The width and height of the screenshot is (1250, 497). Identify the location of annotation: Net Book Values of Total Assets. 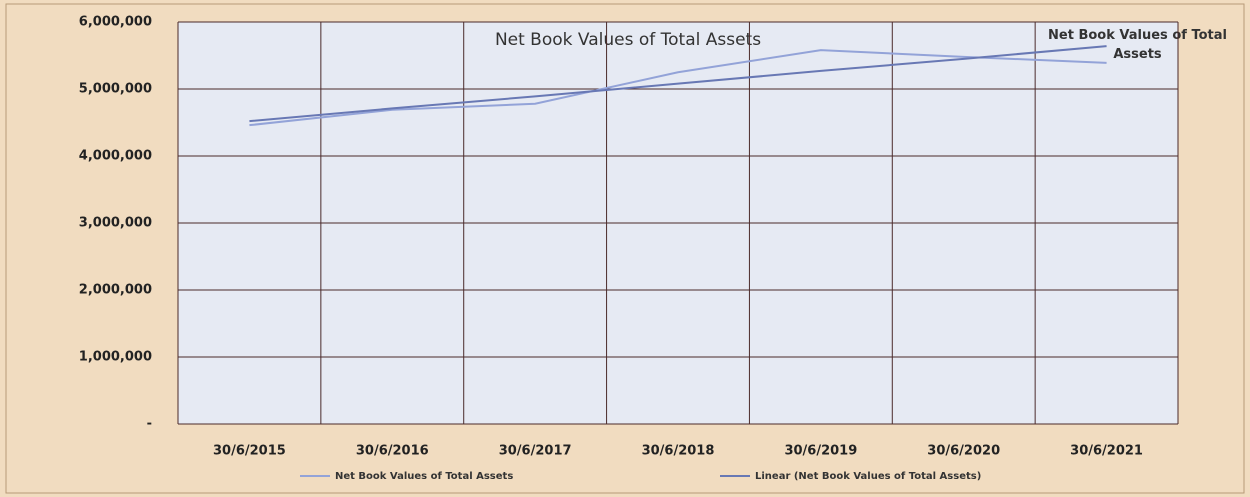
(1137, 45).